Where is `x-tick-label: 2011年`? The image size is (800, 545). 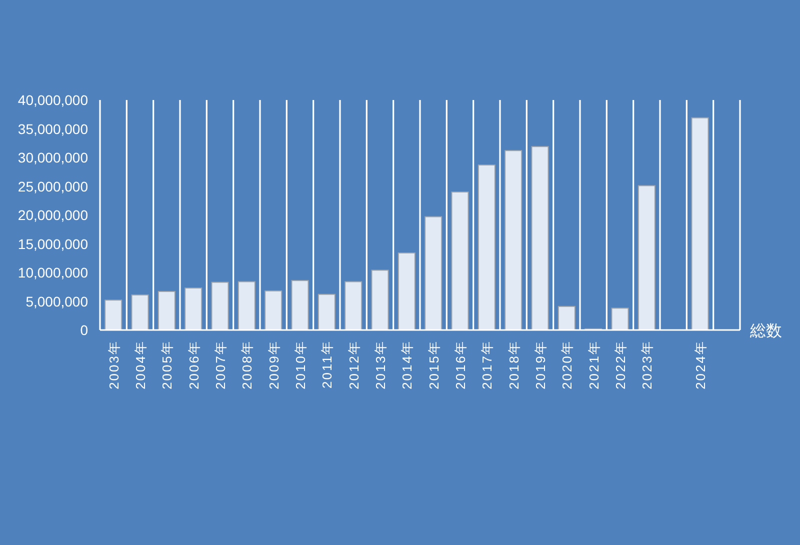
x-tick-label: 2011年 is located at coordinates (327, 364).